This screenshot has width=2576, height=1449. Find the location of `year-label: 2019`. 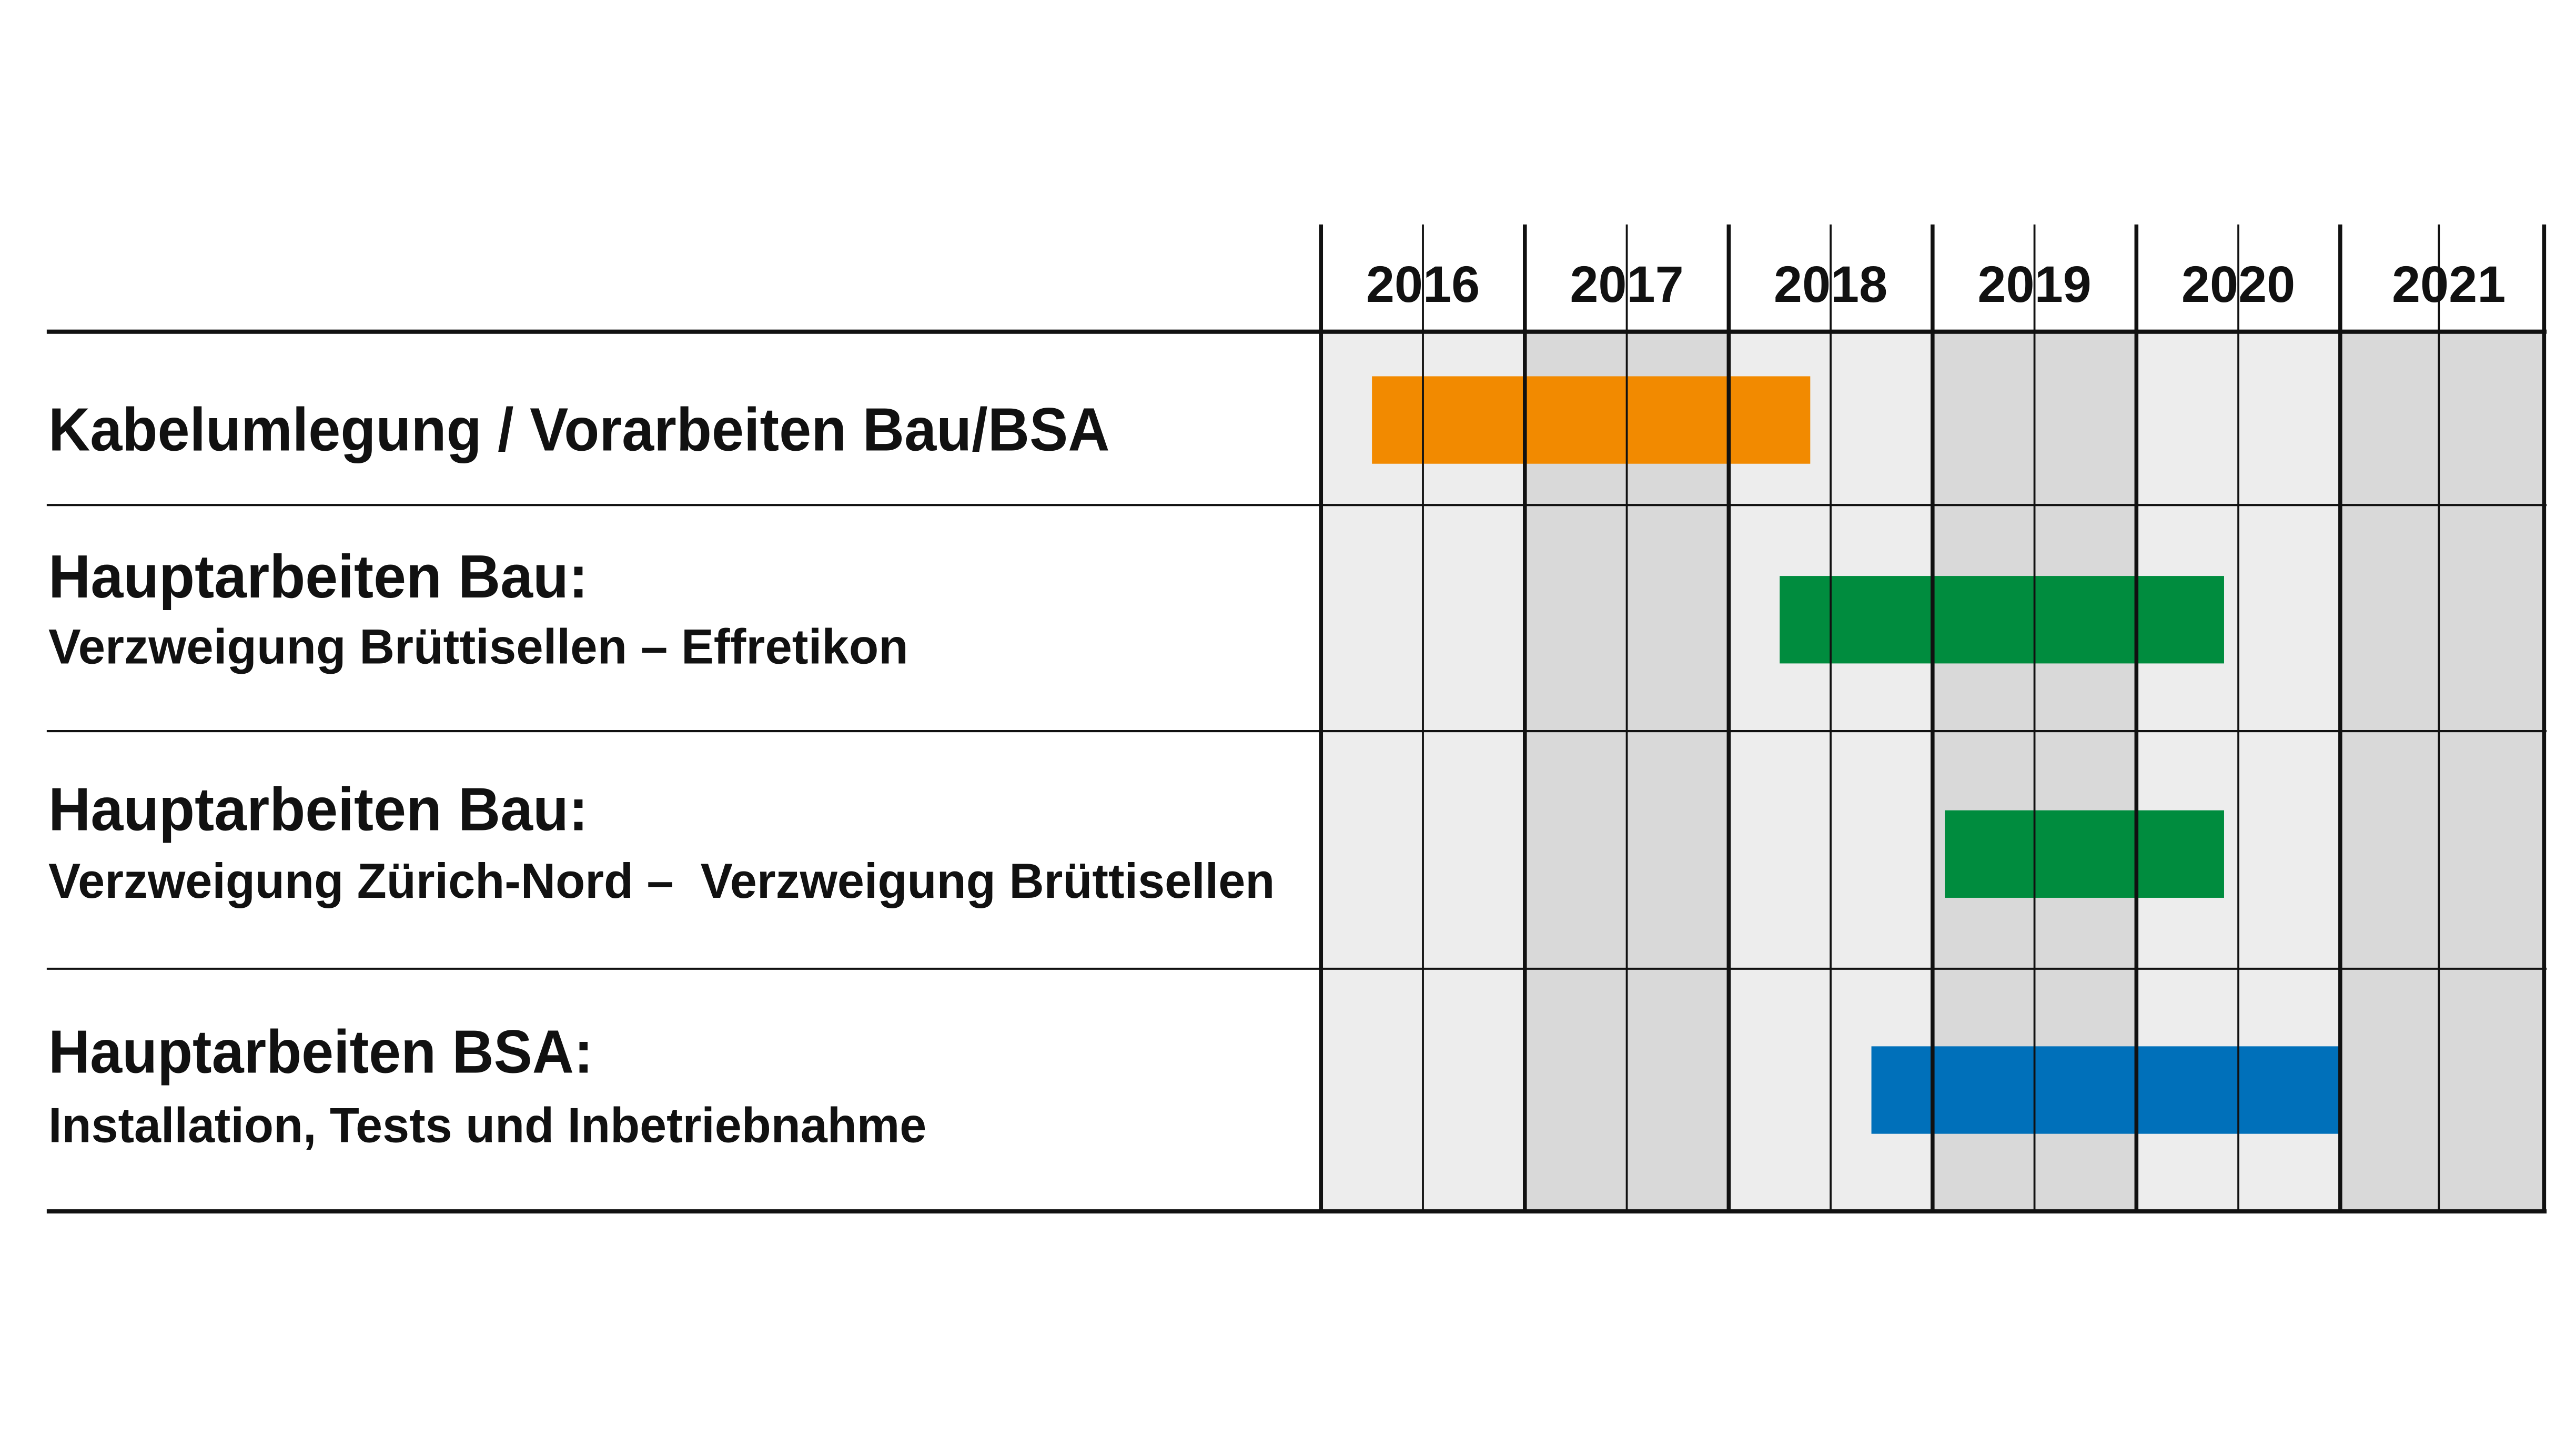

year-label: 2019 is located at coordinates (2034, 284).